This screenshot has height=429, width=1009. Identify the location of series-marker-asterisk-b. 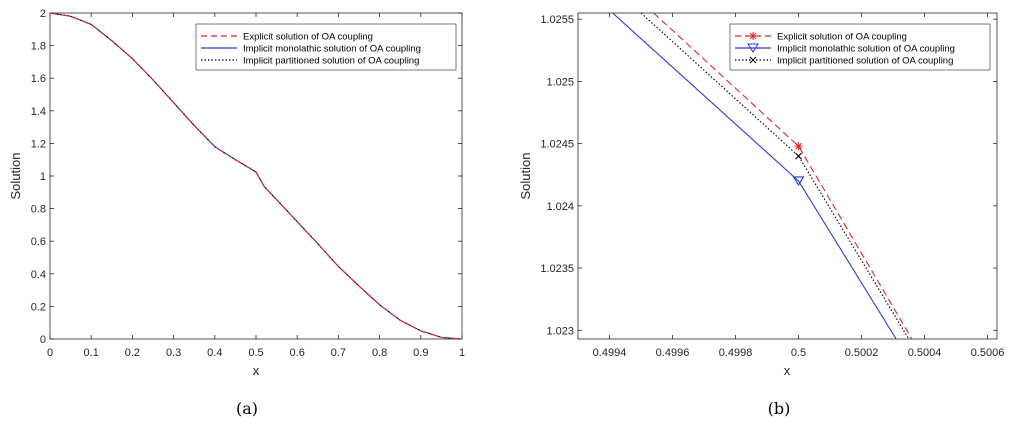
(798, 146).